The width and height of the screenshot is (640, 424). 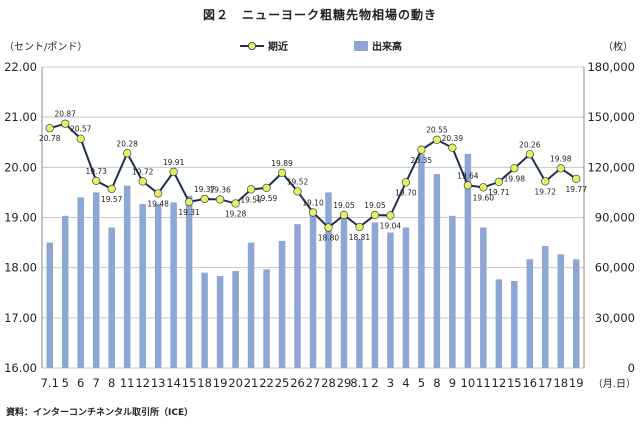 I want to click on x-tick-label: 28, so click(x=328, y=383).